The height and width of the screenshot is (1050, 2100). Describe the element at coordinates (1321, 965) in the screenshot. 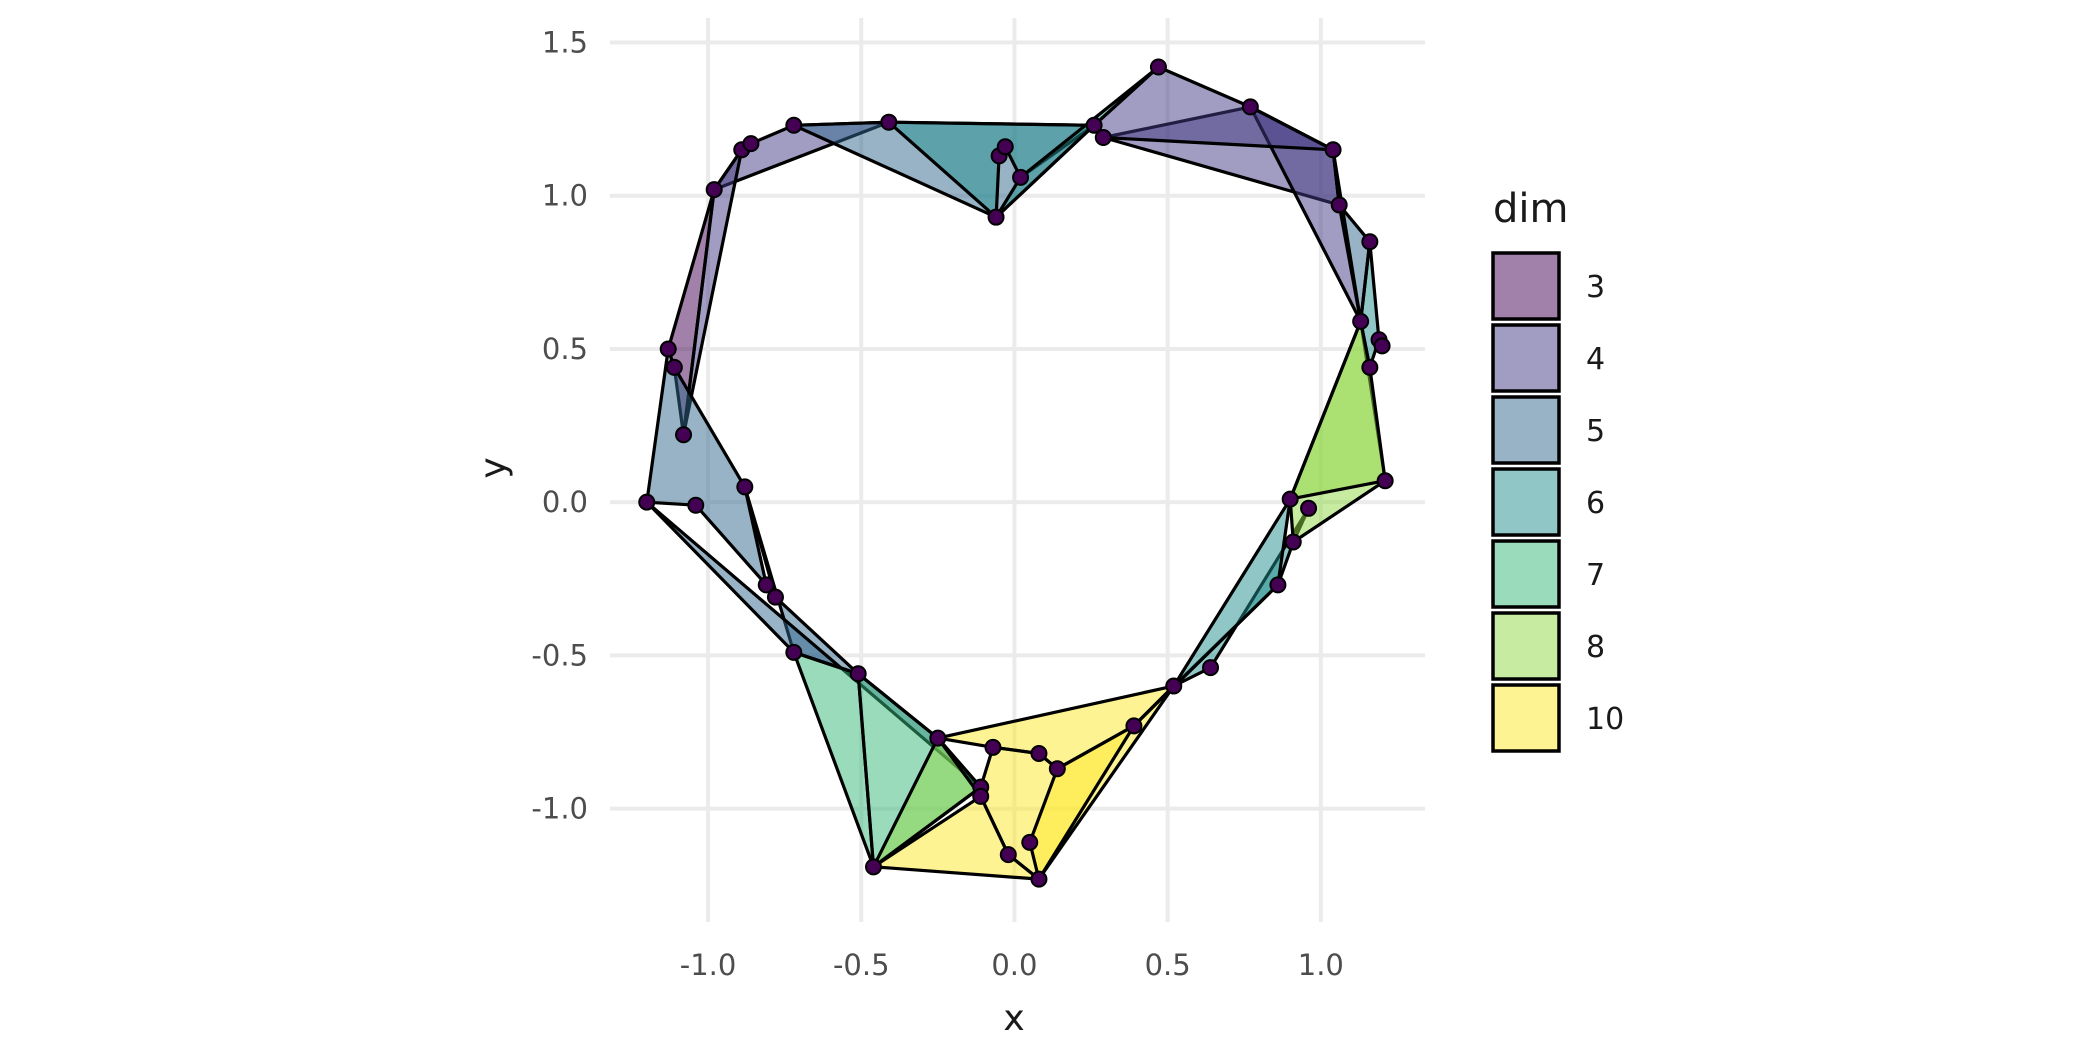

I see `x-tick-label: 1.0` at that location.